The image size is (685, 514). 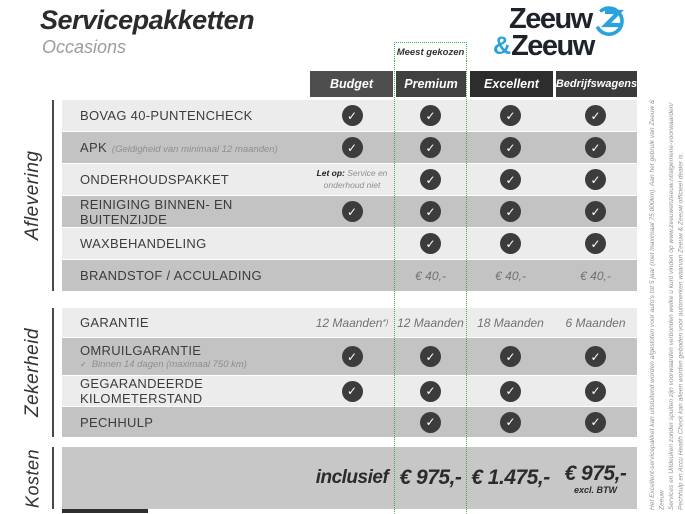 I want to click on row-label-main: APK, so click(x=93, y=147).